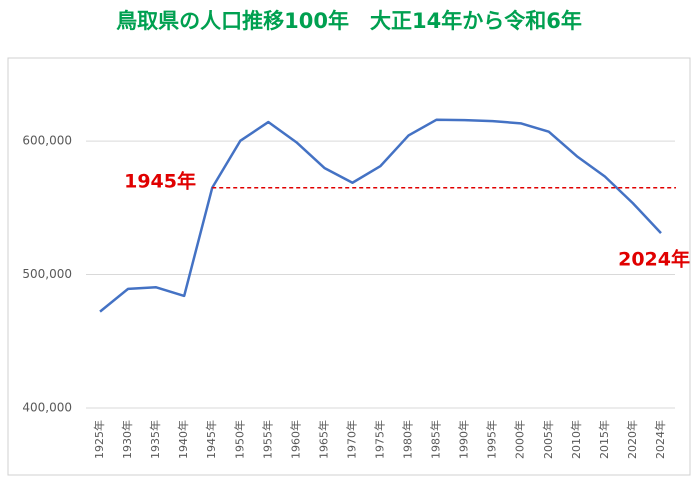 The height and width of the screenshot is (483, 699). What do you see at coordinates (660, 439) in the screenshot?
I see `x-tick-label: 2024年` at bounding box center [660, 439].